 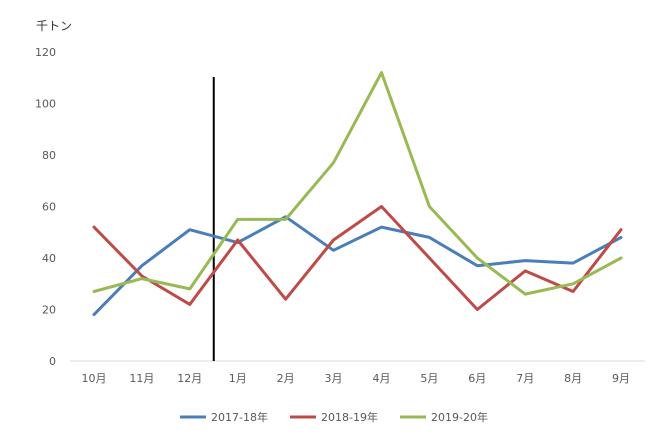 I want to click on x-tick-label: 2月, so click(x=286, y=378).